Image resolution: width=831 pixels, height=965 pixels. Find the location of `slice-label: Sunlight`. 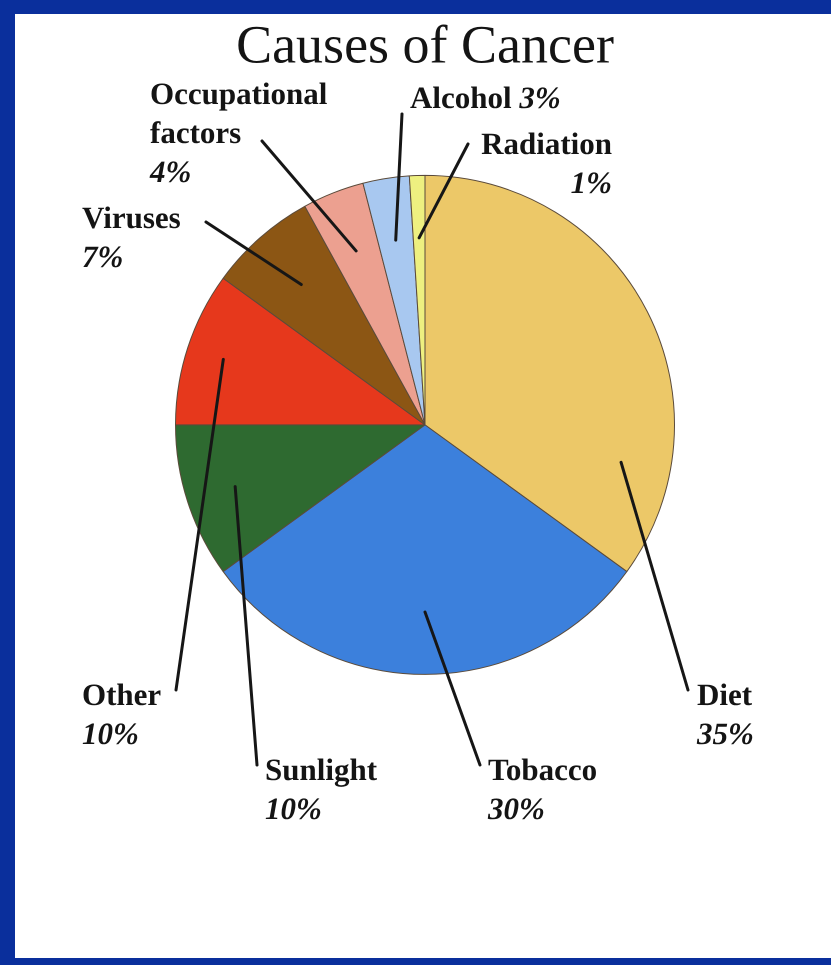

slice-label: Sunlight is located at coordinates (321, 769).